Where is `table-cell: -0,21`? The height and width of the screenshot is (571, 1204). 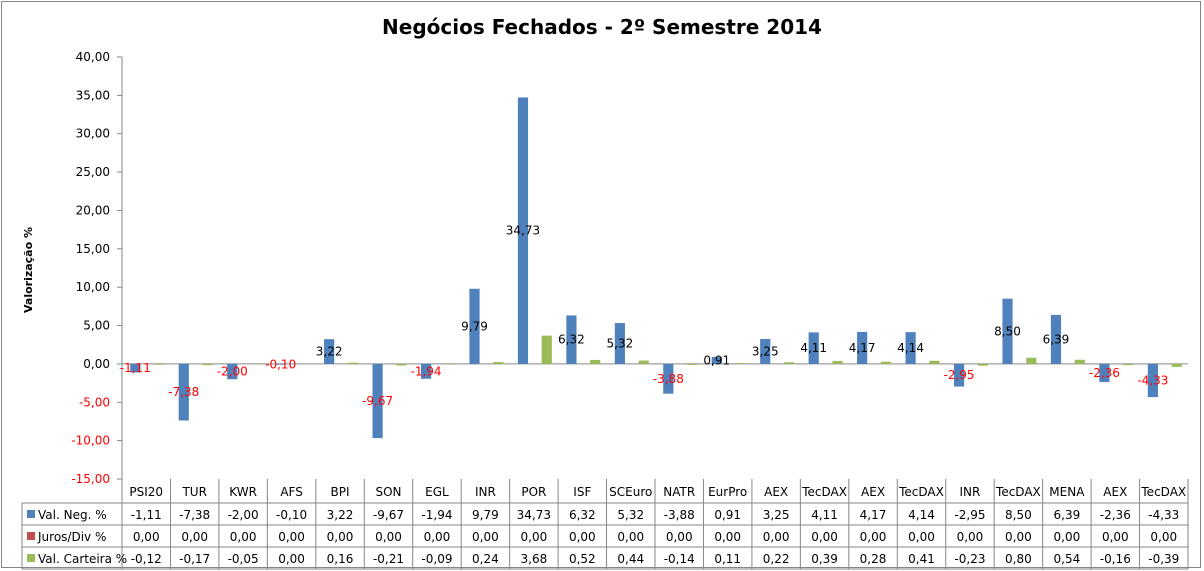
table-cell: -0,21 is located at coordinates (388, 559).